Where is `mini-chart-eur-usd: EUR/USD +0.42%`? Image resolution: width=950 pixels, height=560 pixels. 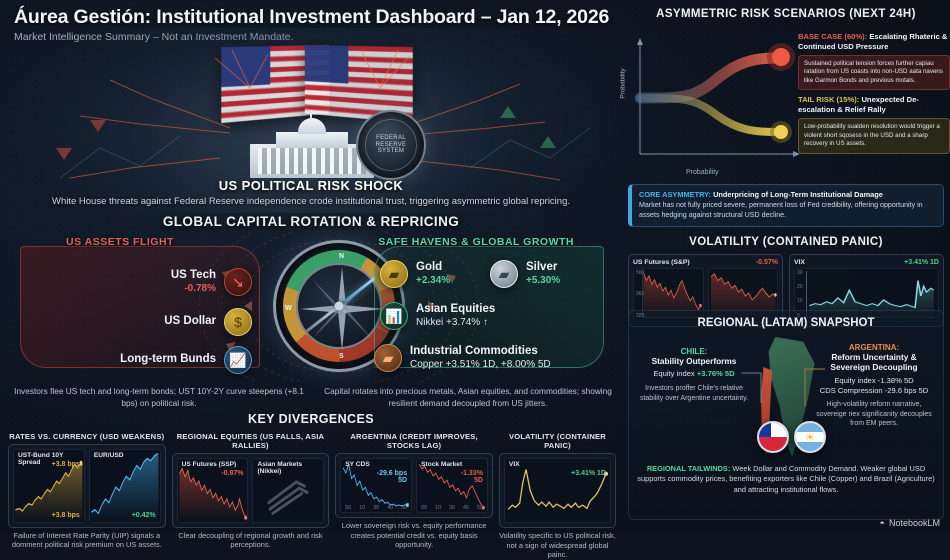
mini-chart-eur-usd: EUR/USD +0.42% is located at coordinates (124, 486).